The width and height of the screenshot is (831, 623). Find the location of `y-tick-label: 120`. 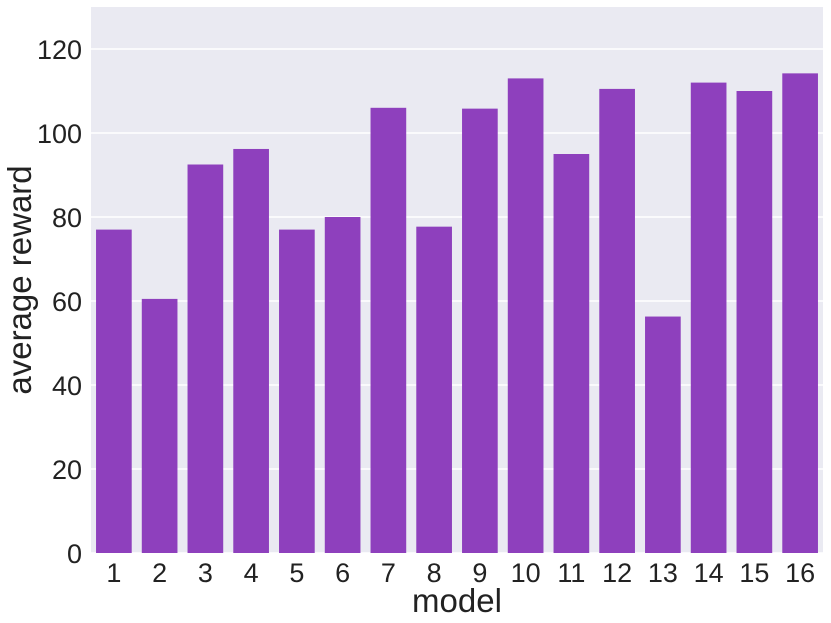

y-tick-label: 120 is located at coordinates (59, 50).